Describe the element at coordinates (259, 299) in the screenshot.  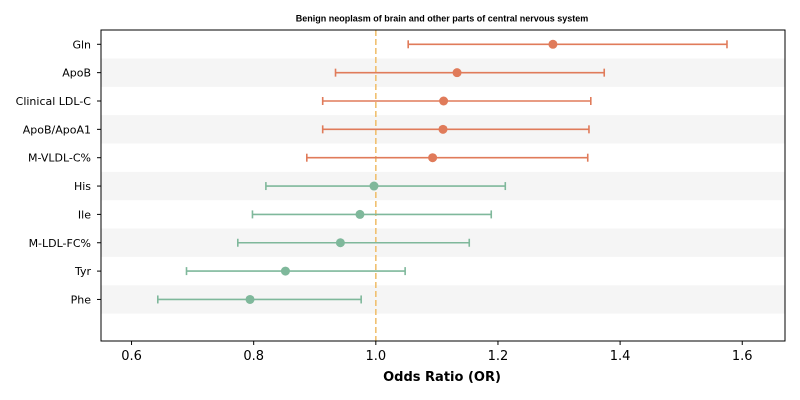
I see `row-phe` at that location.